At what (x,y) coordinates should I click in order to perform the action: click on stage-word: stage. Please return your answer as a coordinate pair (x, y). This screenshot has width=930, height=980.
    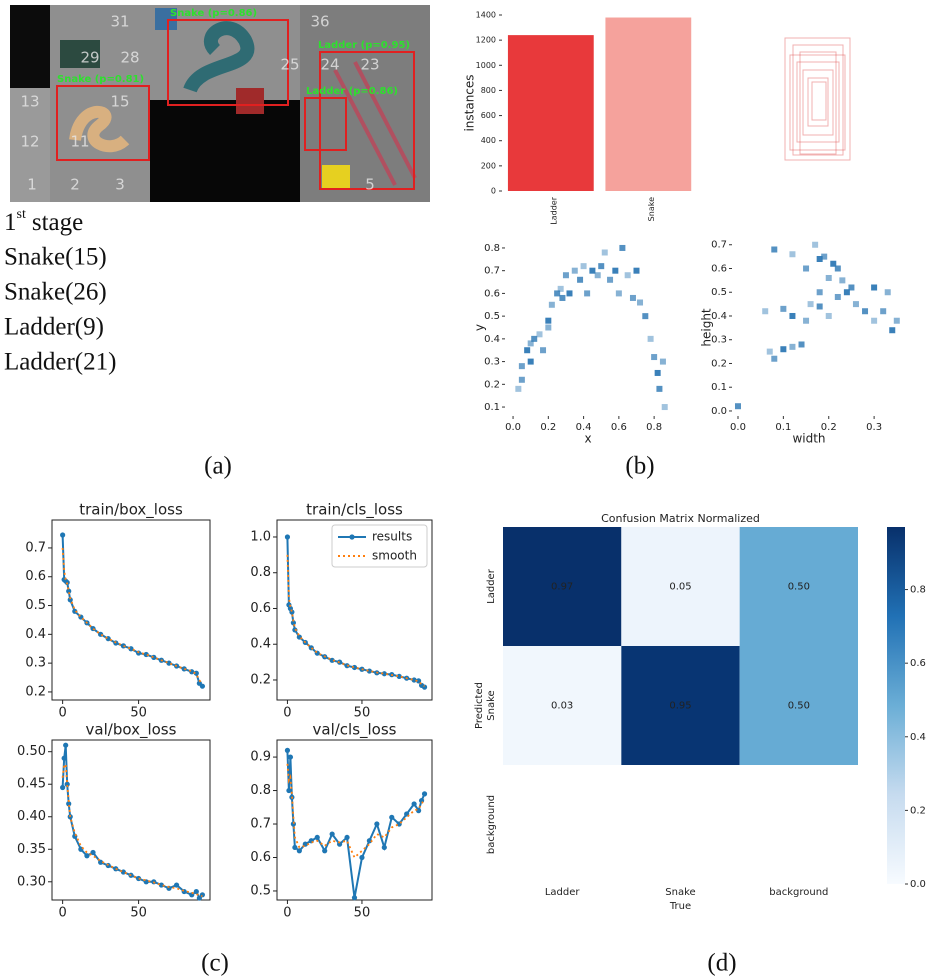
    Looking at the image, I should click on (57, 222).